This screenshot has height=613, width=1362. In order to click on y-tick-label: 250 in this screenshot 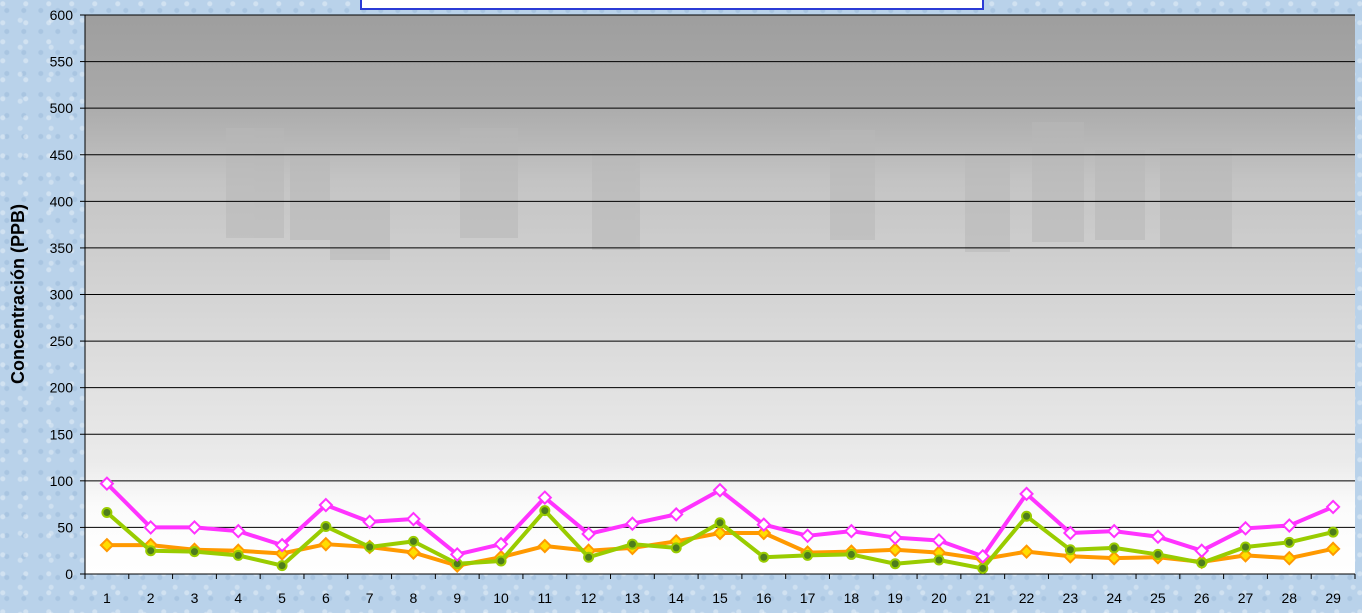, I will do `click(62, 341)`.